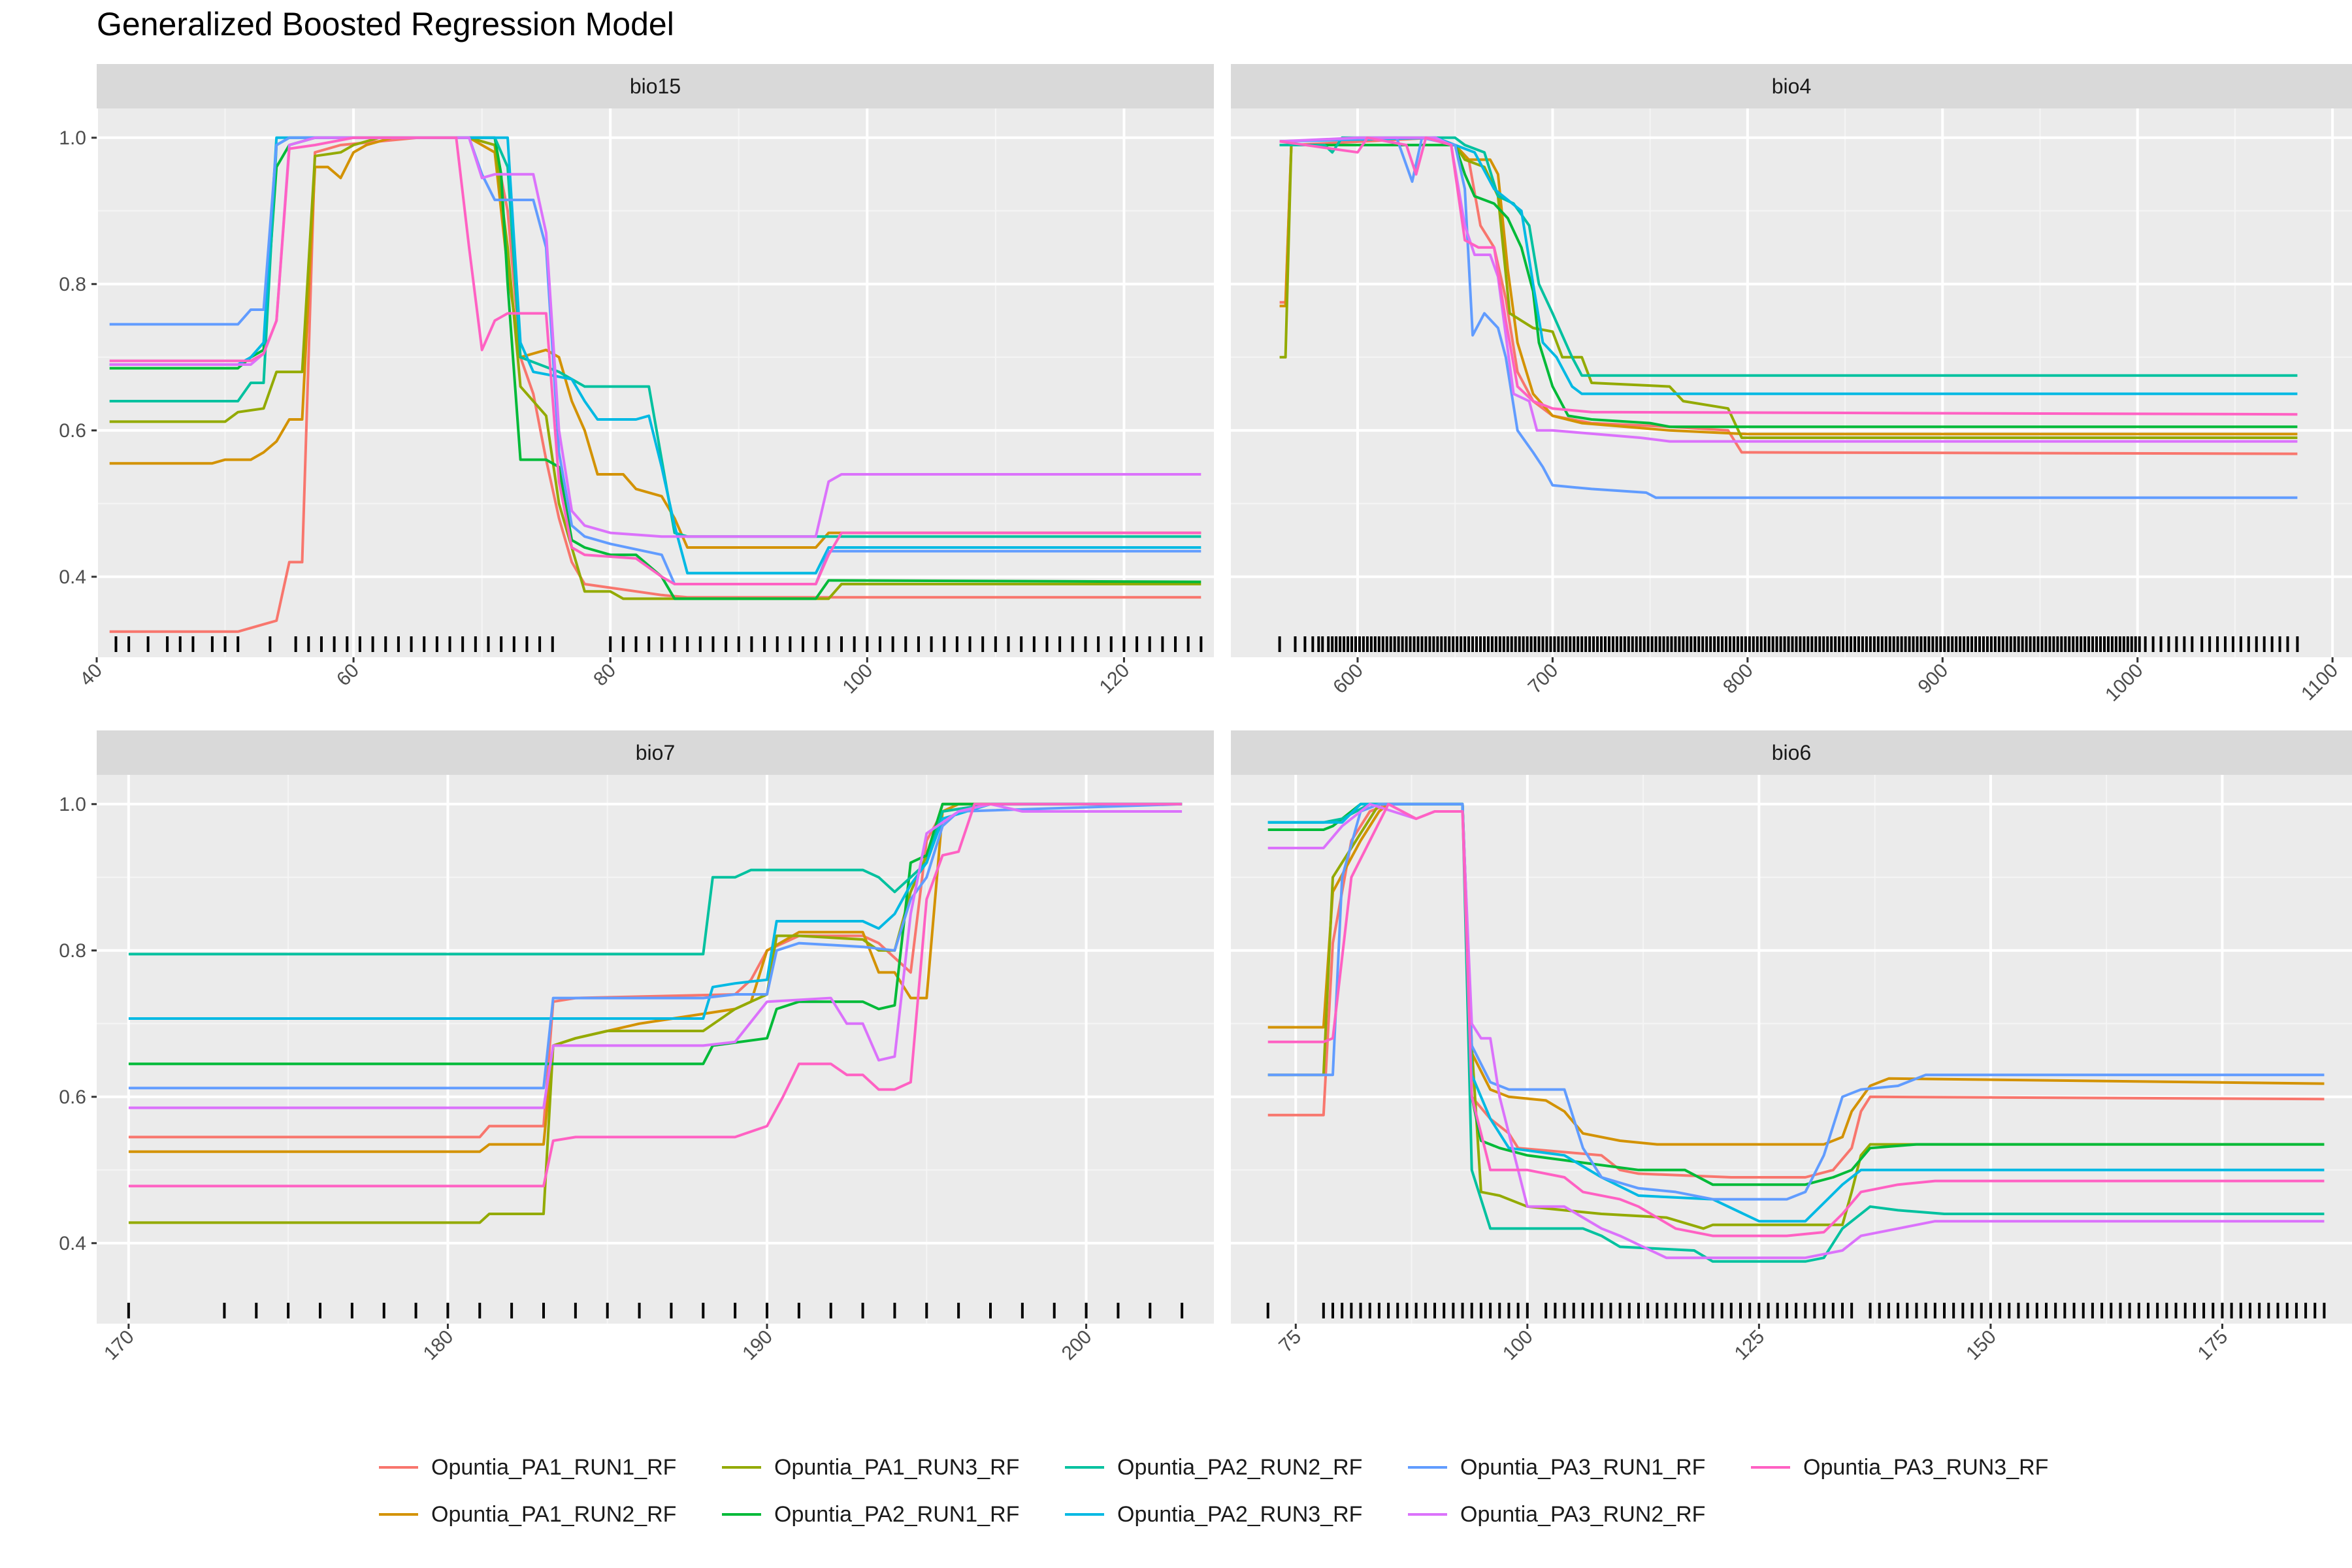 This screenshot has height=1568, width=2352. I want to click on legend-label: Opuntia_PA3_RUN2_RF, so click(1583, 1514).